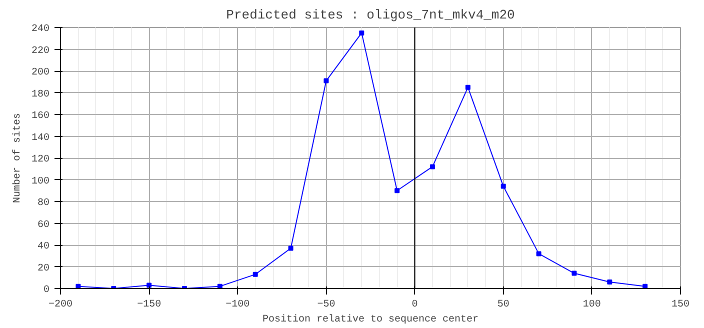 Image resolution: width=704 pixels, height=328 pixels. Describe the element at coordinates (503, 305) in the screenshot. I see `x-tick-label: 50` at that location.